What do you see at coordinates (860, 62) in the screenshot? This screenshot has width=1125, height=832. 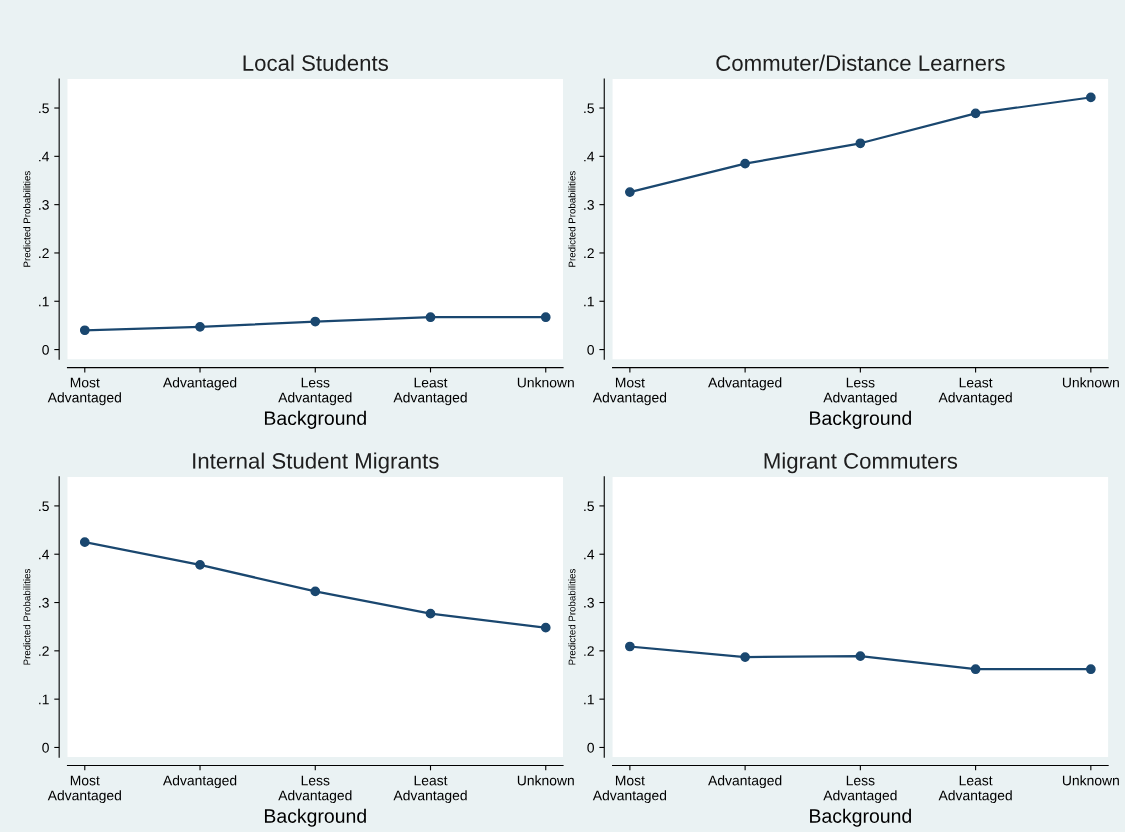 I see `chart-title: Commuter/Distance Learners` at bounding box center [860, 62].